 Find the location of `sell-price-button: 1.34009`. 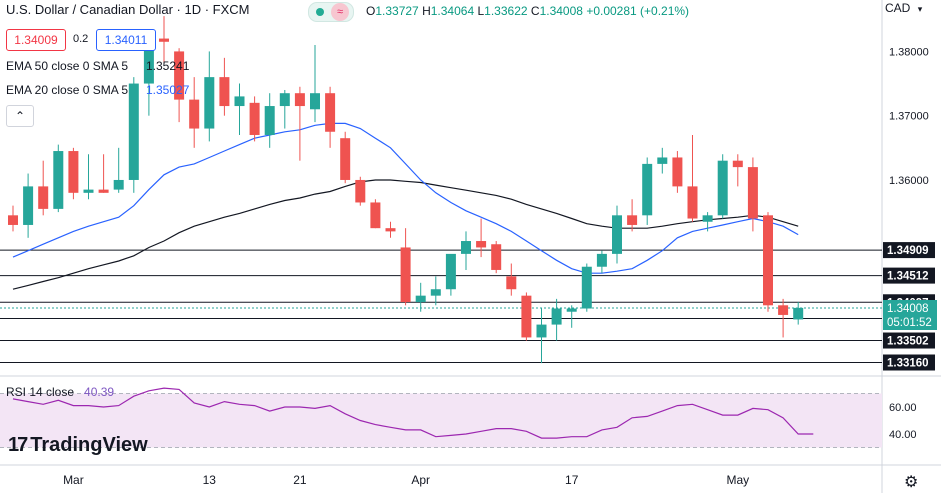

sell-price-button: 1.34009 is located at coordinates (36, 40).